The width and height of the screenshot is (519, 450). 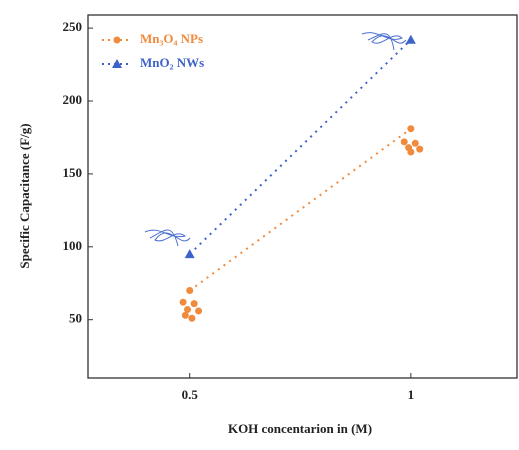 What do you see at coordinates (172, 62) in the screenshot?
I see `legend-label: MnO₂ NWs` at bounding box center [172, 62].